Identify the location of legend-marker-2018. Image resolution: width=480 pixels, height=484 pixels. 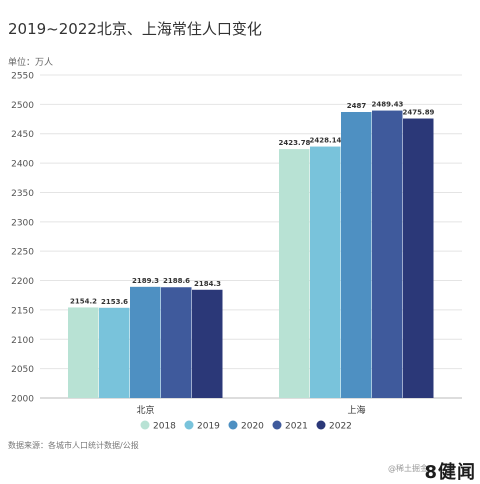
(145, 425).